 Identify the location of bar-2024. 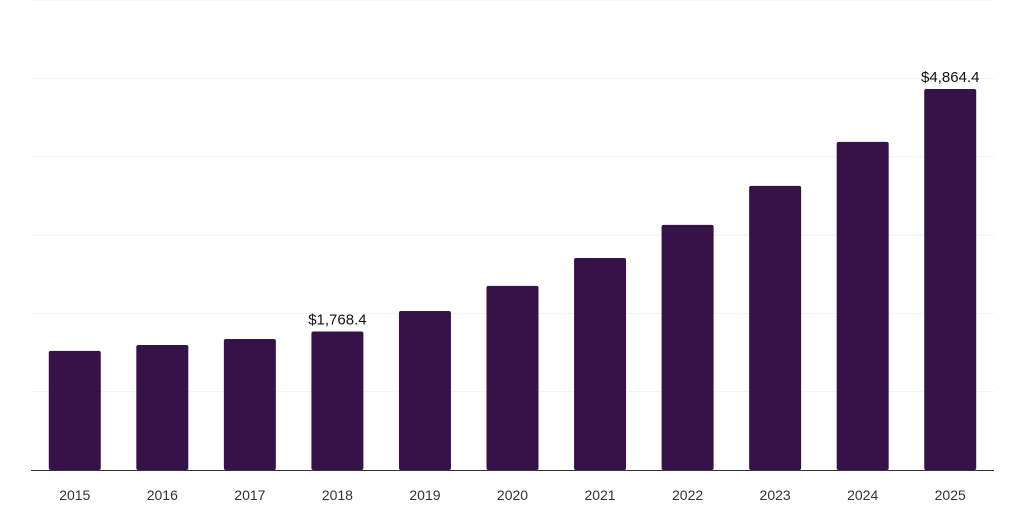
(862, 305).